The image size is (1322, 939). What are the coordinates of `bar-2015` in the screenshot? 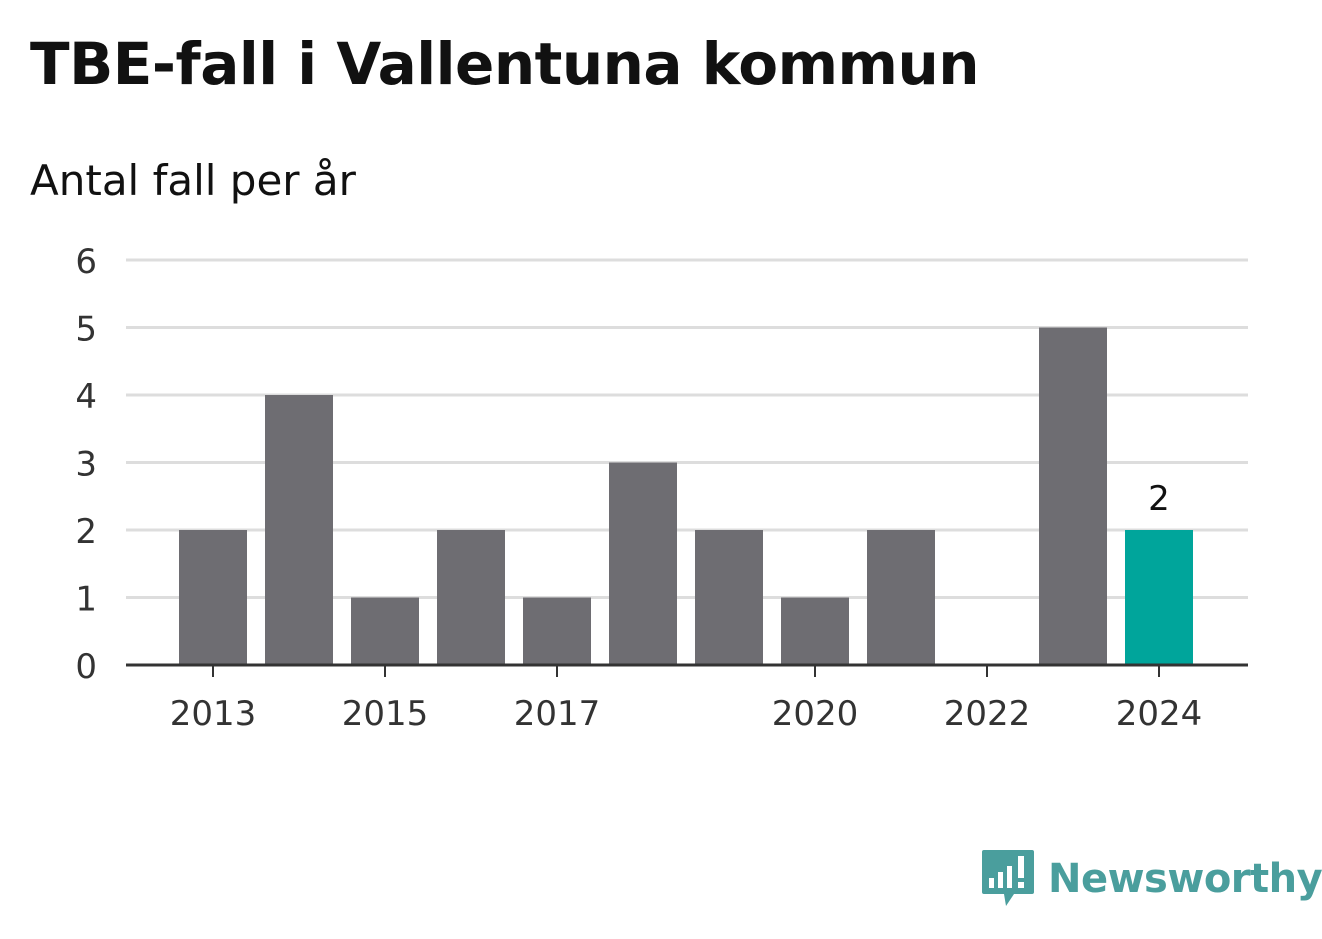 It's located at (385, 631).